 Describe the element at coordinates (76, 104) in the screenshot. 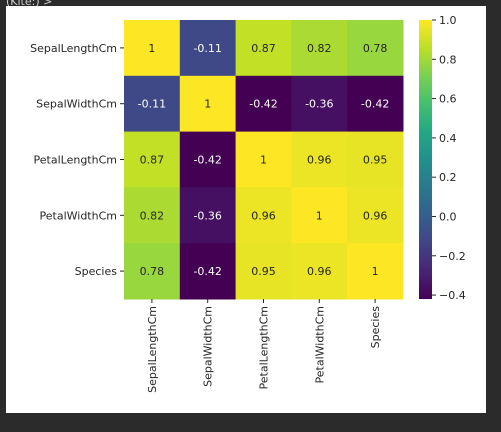

I see `y-tick-label: SepalWidthCm` at that location.